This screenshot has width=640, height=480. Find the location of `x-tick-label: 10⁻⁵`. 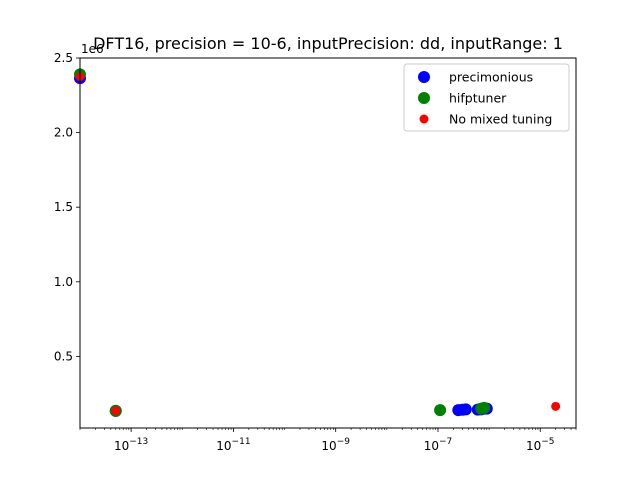

x-tick-label: 10⁻⁵ is located at coordinates (540, 445).